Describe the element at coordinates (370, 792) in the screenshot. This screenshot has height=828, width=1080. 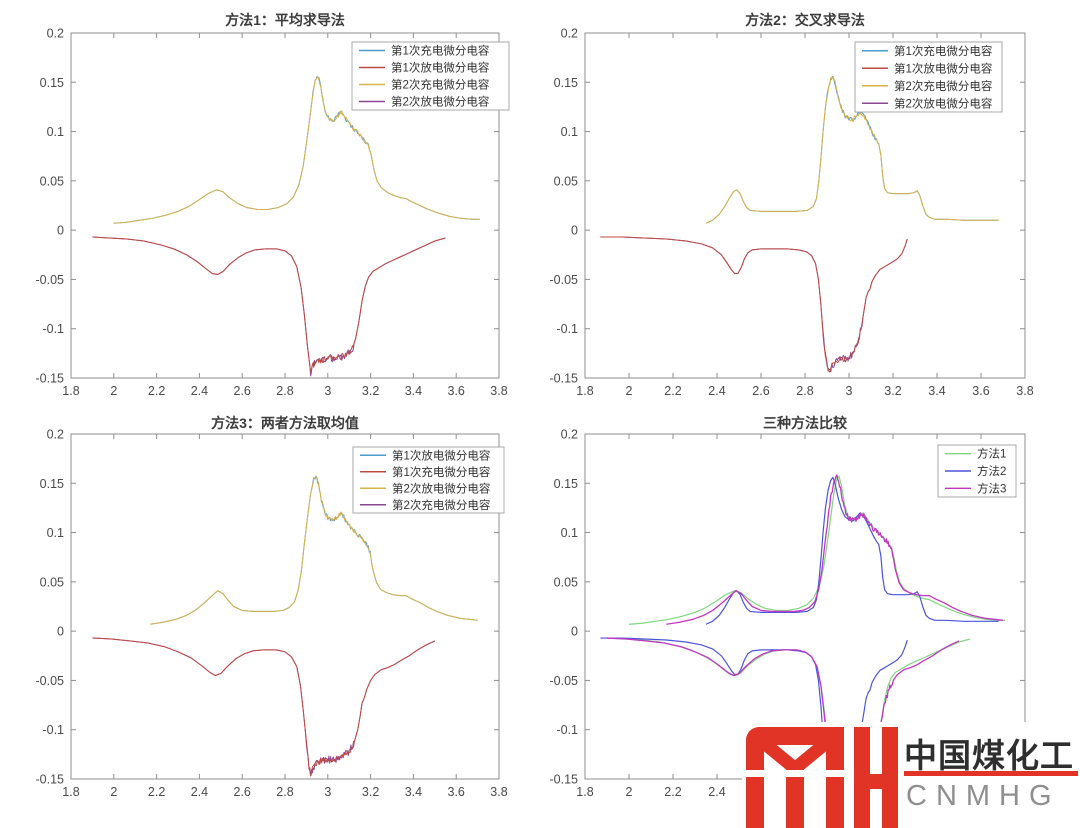
I see `x-tick-label: 3.2` at that location.